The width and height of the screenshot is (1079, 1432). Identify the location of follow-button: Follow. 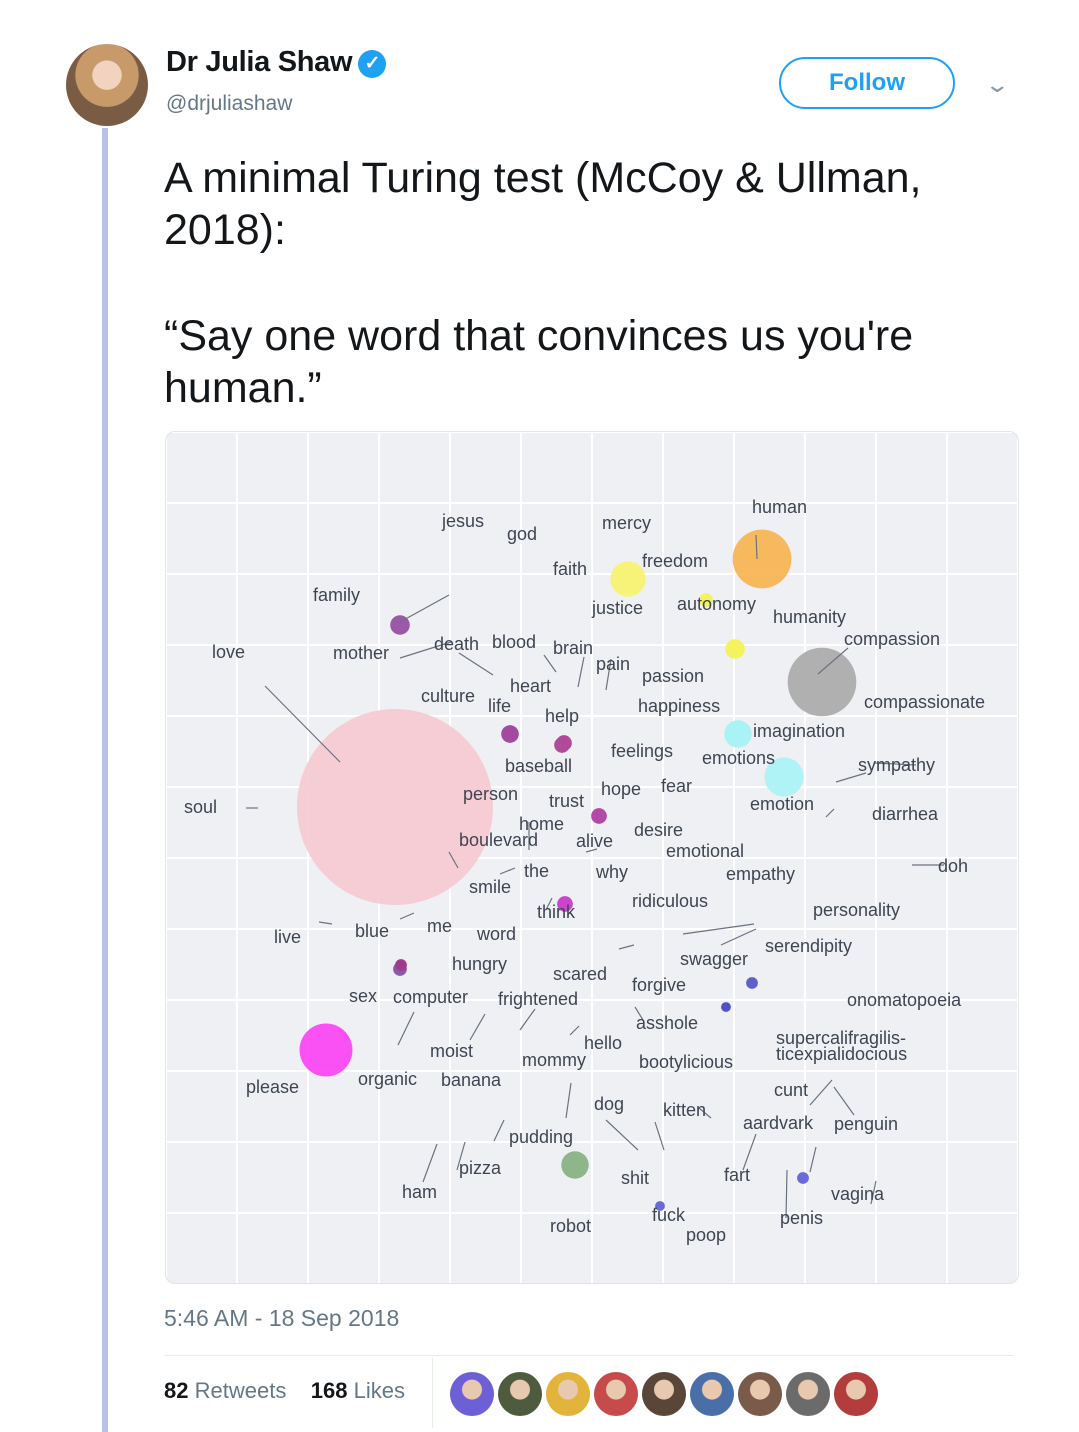
(867, 83).